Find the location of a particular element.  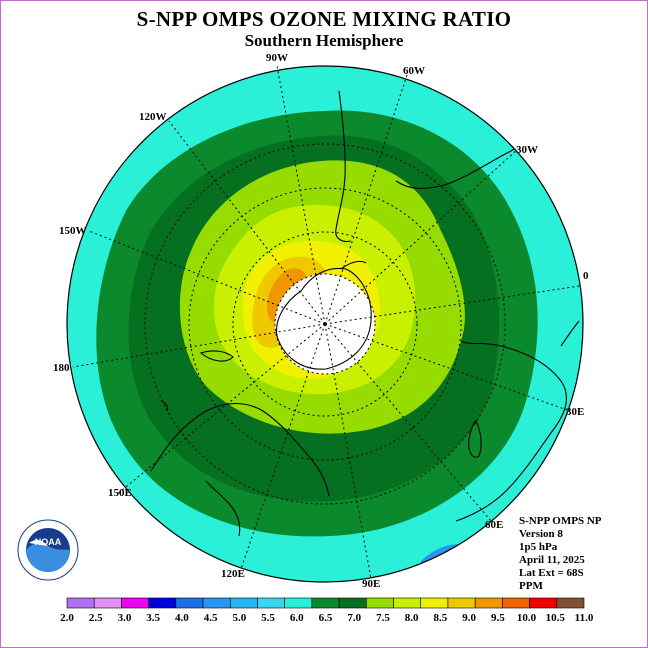

lon-label-90e: 90E is located at coordinates (371, 584).